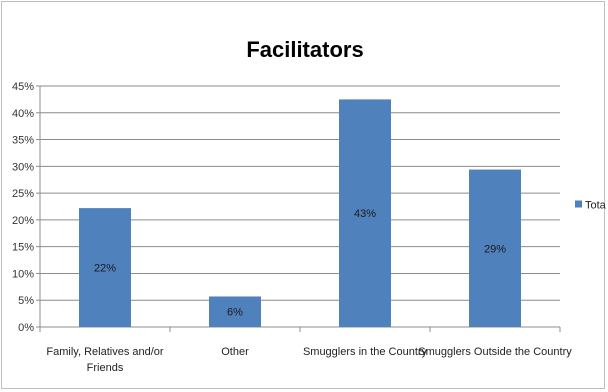  What do you see at coordinates (23, 87) in the screenshot?
I see `y-tick-label: 45%` at bounding box center [23, 87].